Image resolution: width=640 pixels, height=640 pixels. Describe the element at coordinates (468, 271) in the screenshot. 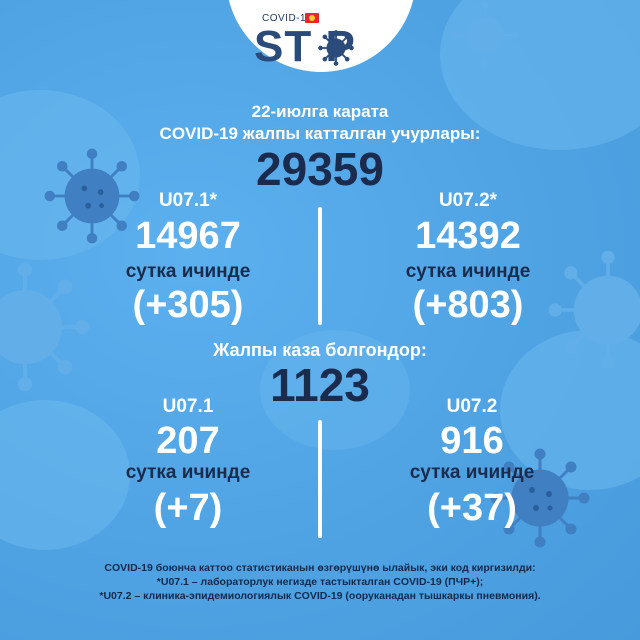

I see `cases-right-label: сутка ичинде` at that location.